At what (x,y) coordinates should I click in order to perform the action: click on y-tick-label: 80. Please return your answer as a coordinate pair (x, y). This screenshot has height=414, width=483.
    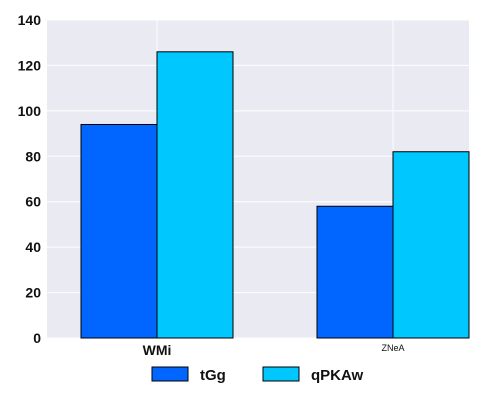
    Looking at the image, I should click on (33, 156).